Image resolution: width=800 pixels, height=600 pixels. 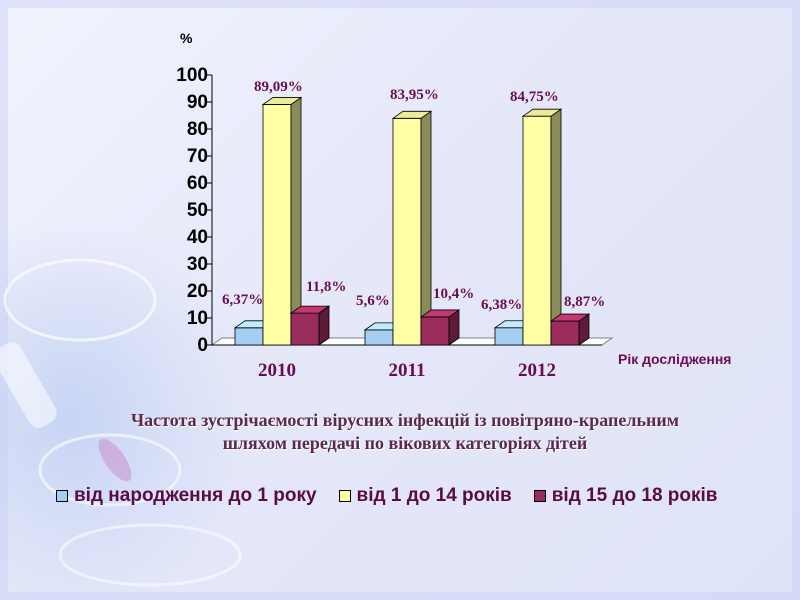 I want to click on legend-item-children: від 1 до 14 років, so click(x=425, y=496).